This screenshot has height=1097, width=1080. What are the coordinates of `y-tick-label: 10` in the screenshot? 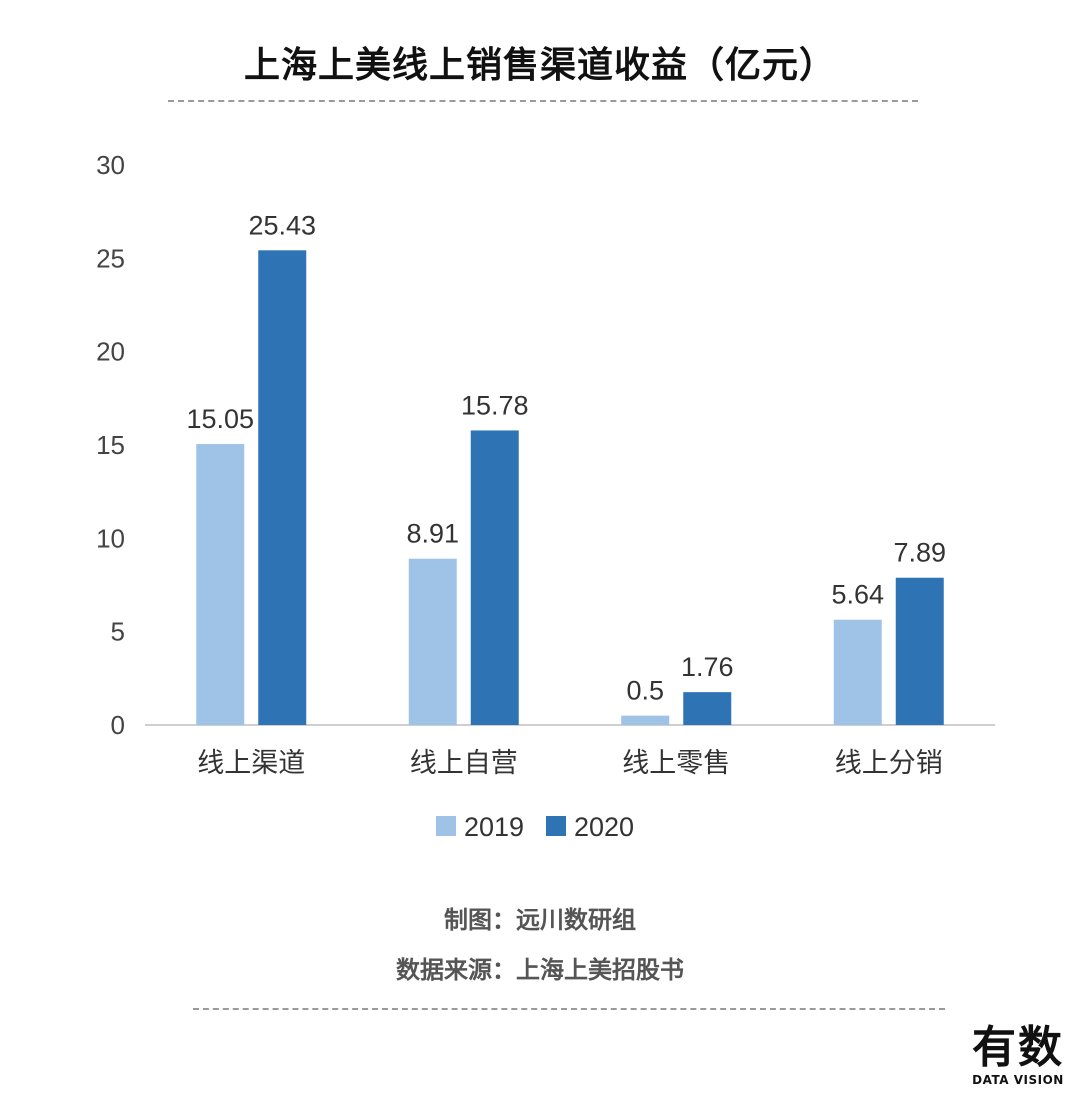 It's located at (110, 538).